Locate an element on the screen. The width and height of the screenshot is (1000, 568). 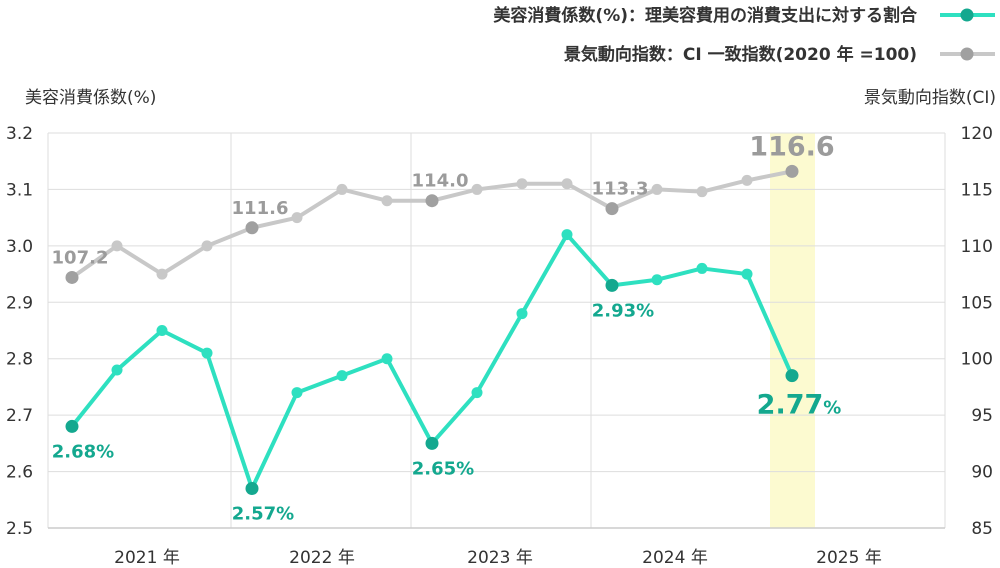
data-label-beauty-coefficient-latest: 2.77% is located at coordinates (799, 405).